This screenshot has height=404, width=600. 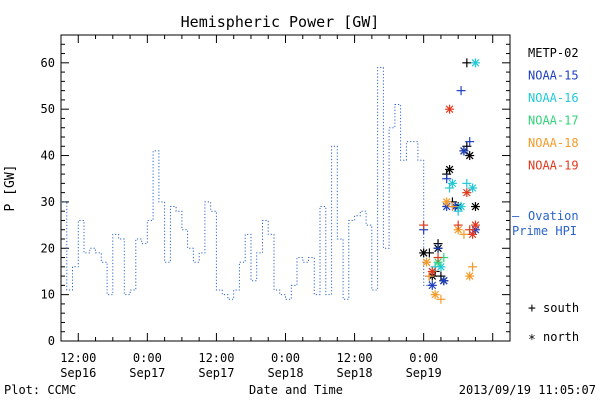 I want to click on y-tick-label: 10, so click(x=48, y=295).